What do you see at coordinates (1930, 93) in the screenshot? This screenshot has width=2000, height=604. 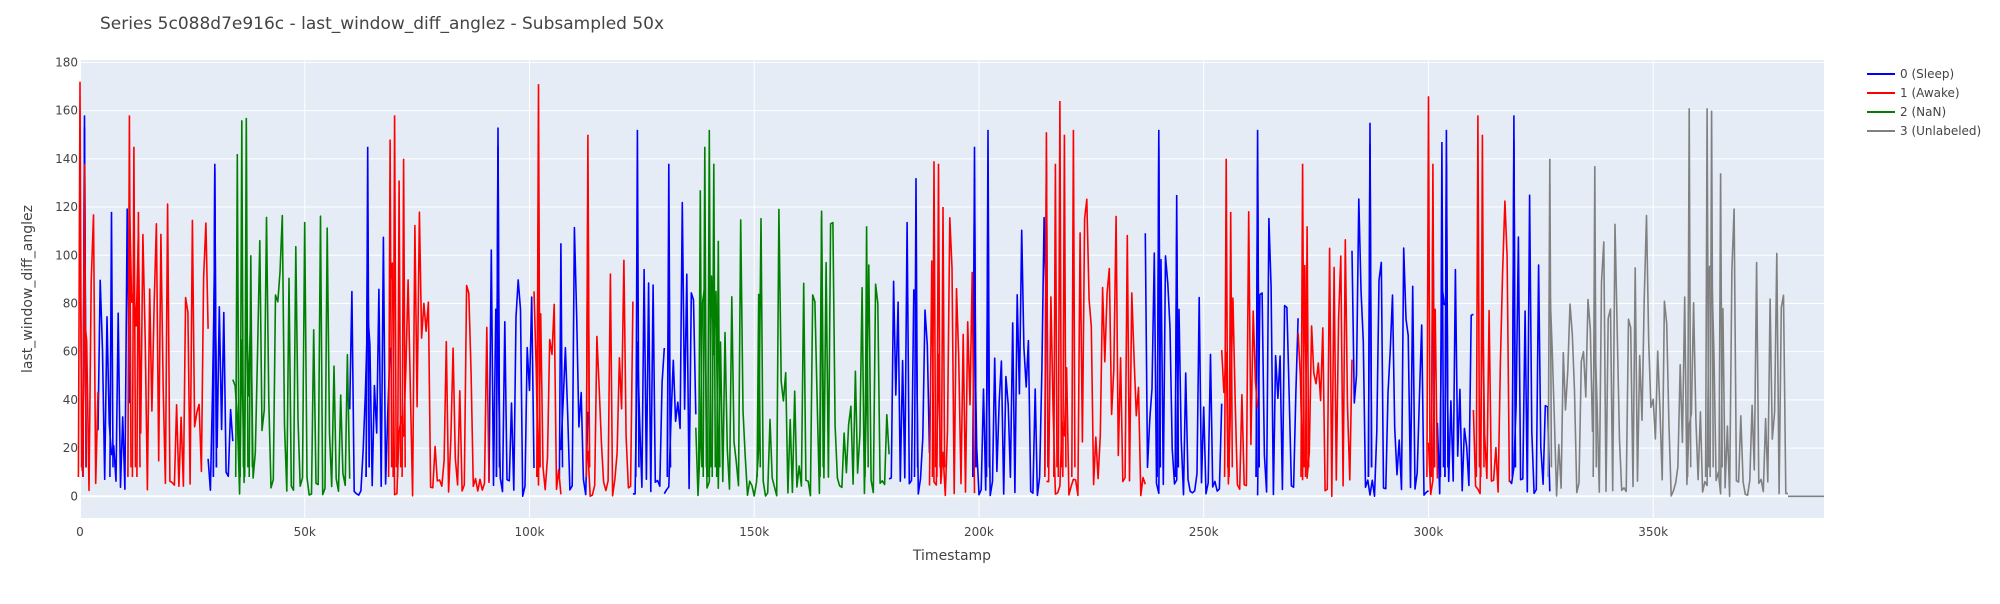 I see `legend-label: 1 (Awake)` at bounding box center [1930, 93].